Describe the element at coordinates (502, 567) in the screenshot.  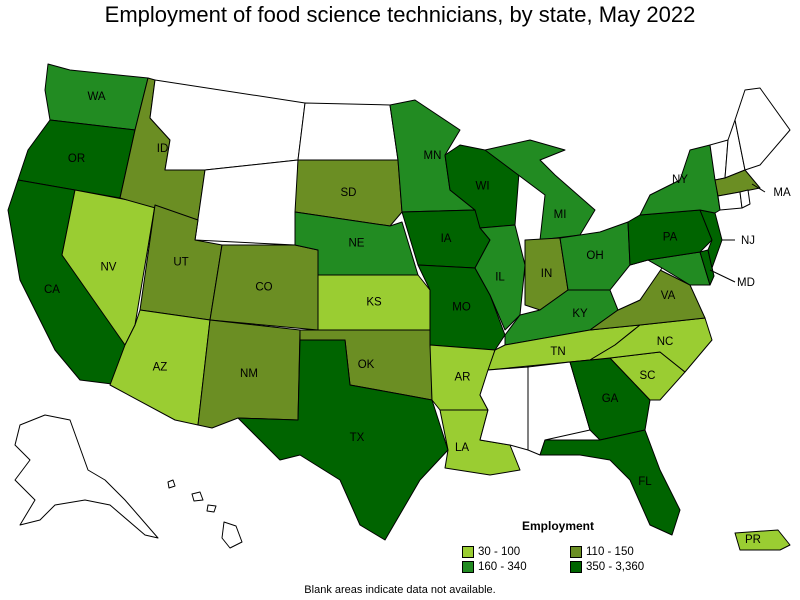
I see `legend-label: 160 - 340` at that location.